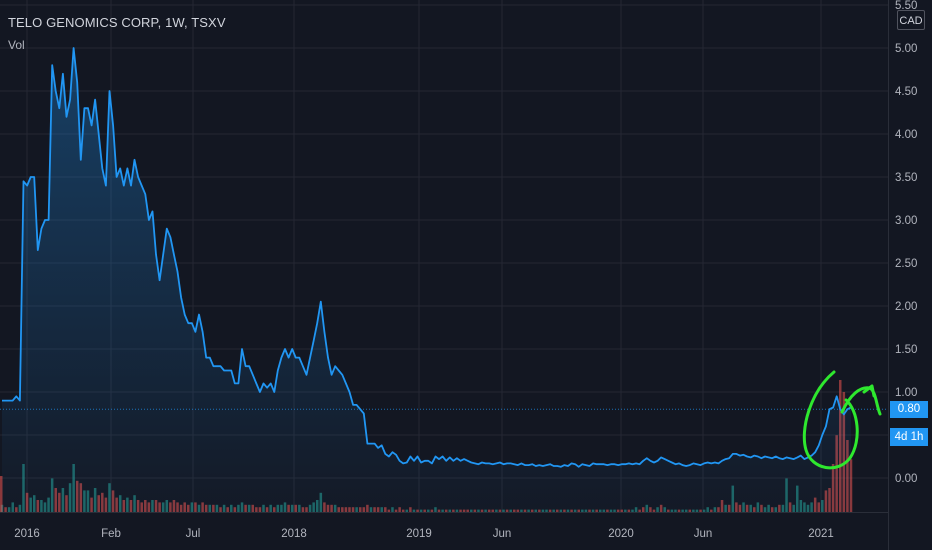 The width and height of the screenshot is (932, 550). What do you see at coordinates (906, 178) in the screenshot?
I see `price-axis-tick-label: 3.50` at bounding box center [906, 178].